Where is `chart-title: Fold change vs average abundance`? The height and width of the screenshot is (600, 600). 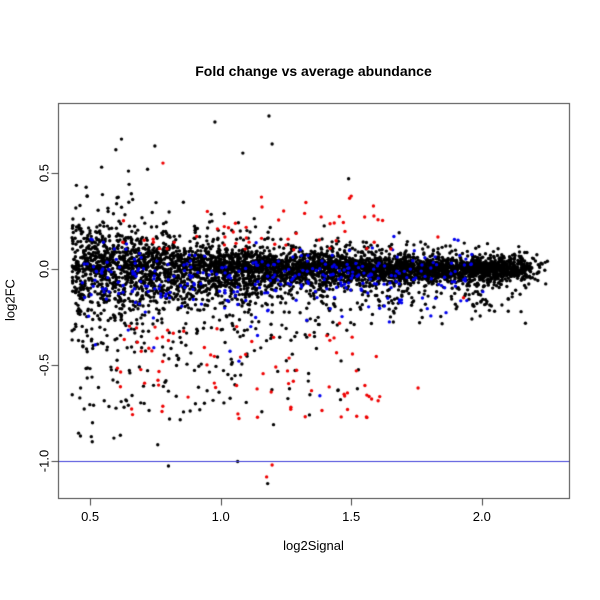 chart-title: Fold change vs average abundance is located at coordinates (313, 71).